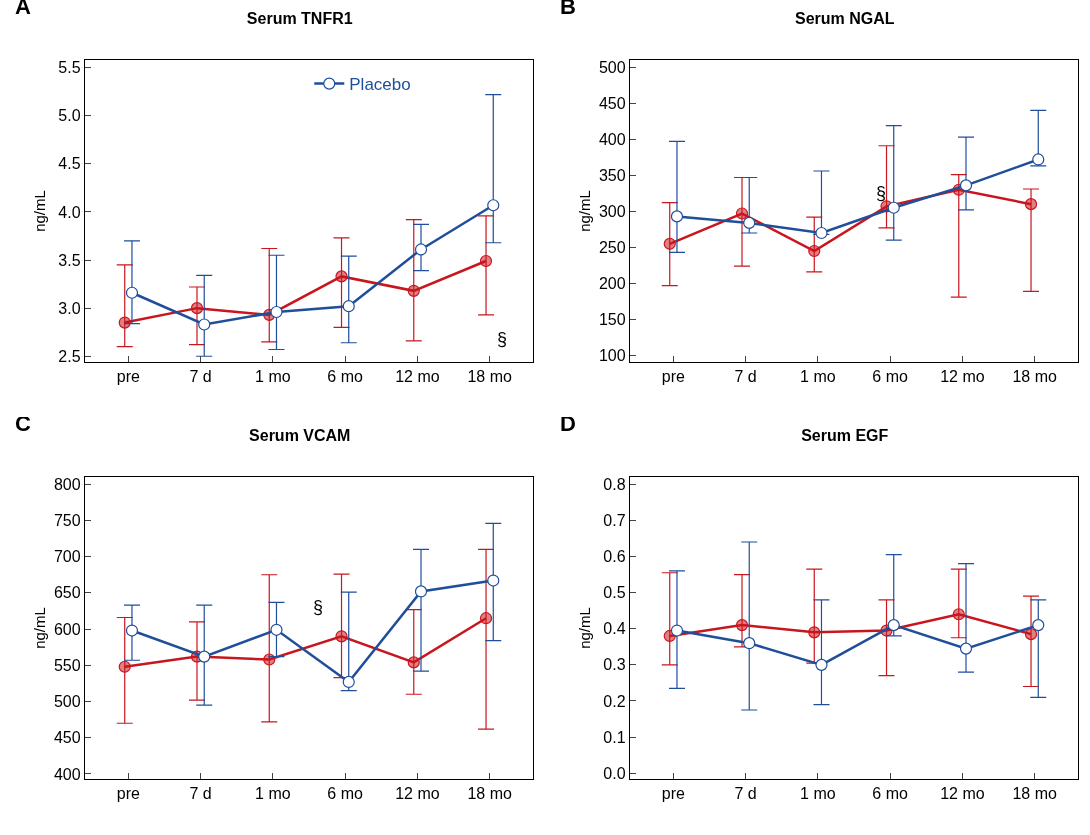 This screenshot has height=835, width=1090. Describe the element at coordinates (67, 629) in the screenshot. I see `y-tick-label: 600` at that location.